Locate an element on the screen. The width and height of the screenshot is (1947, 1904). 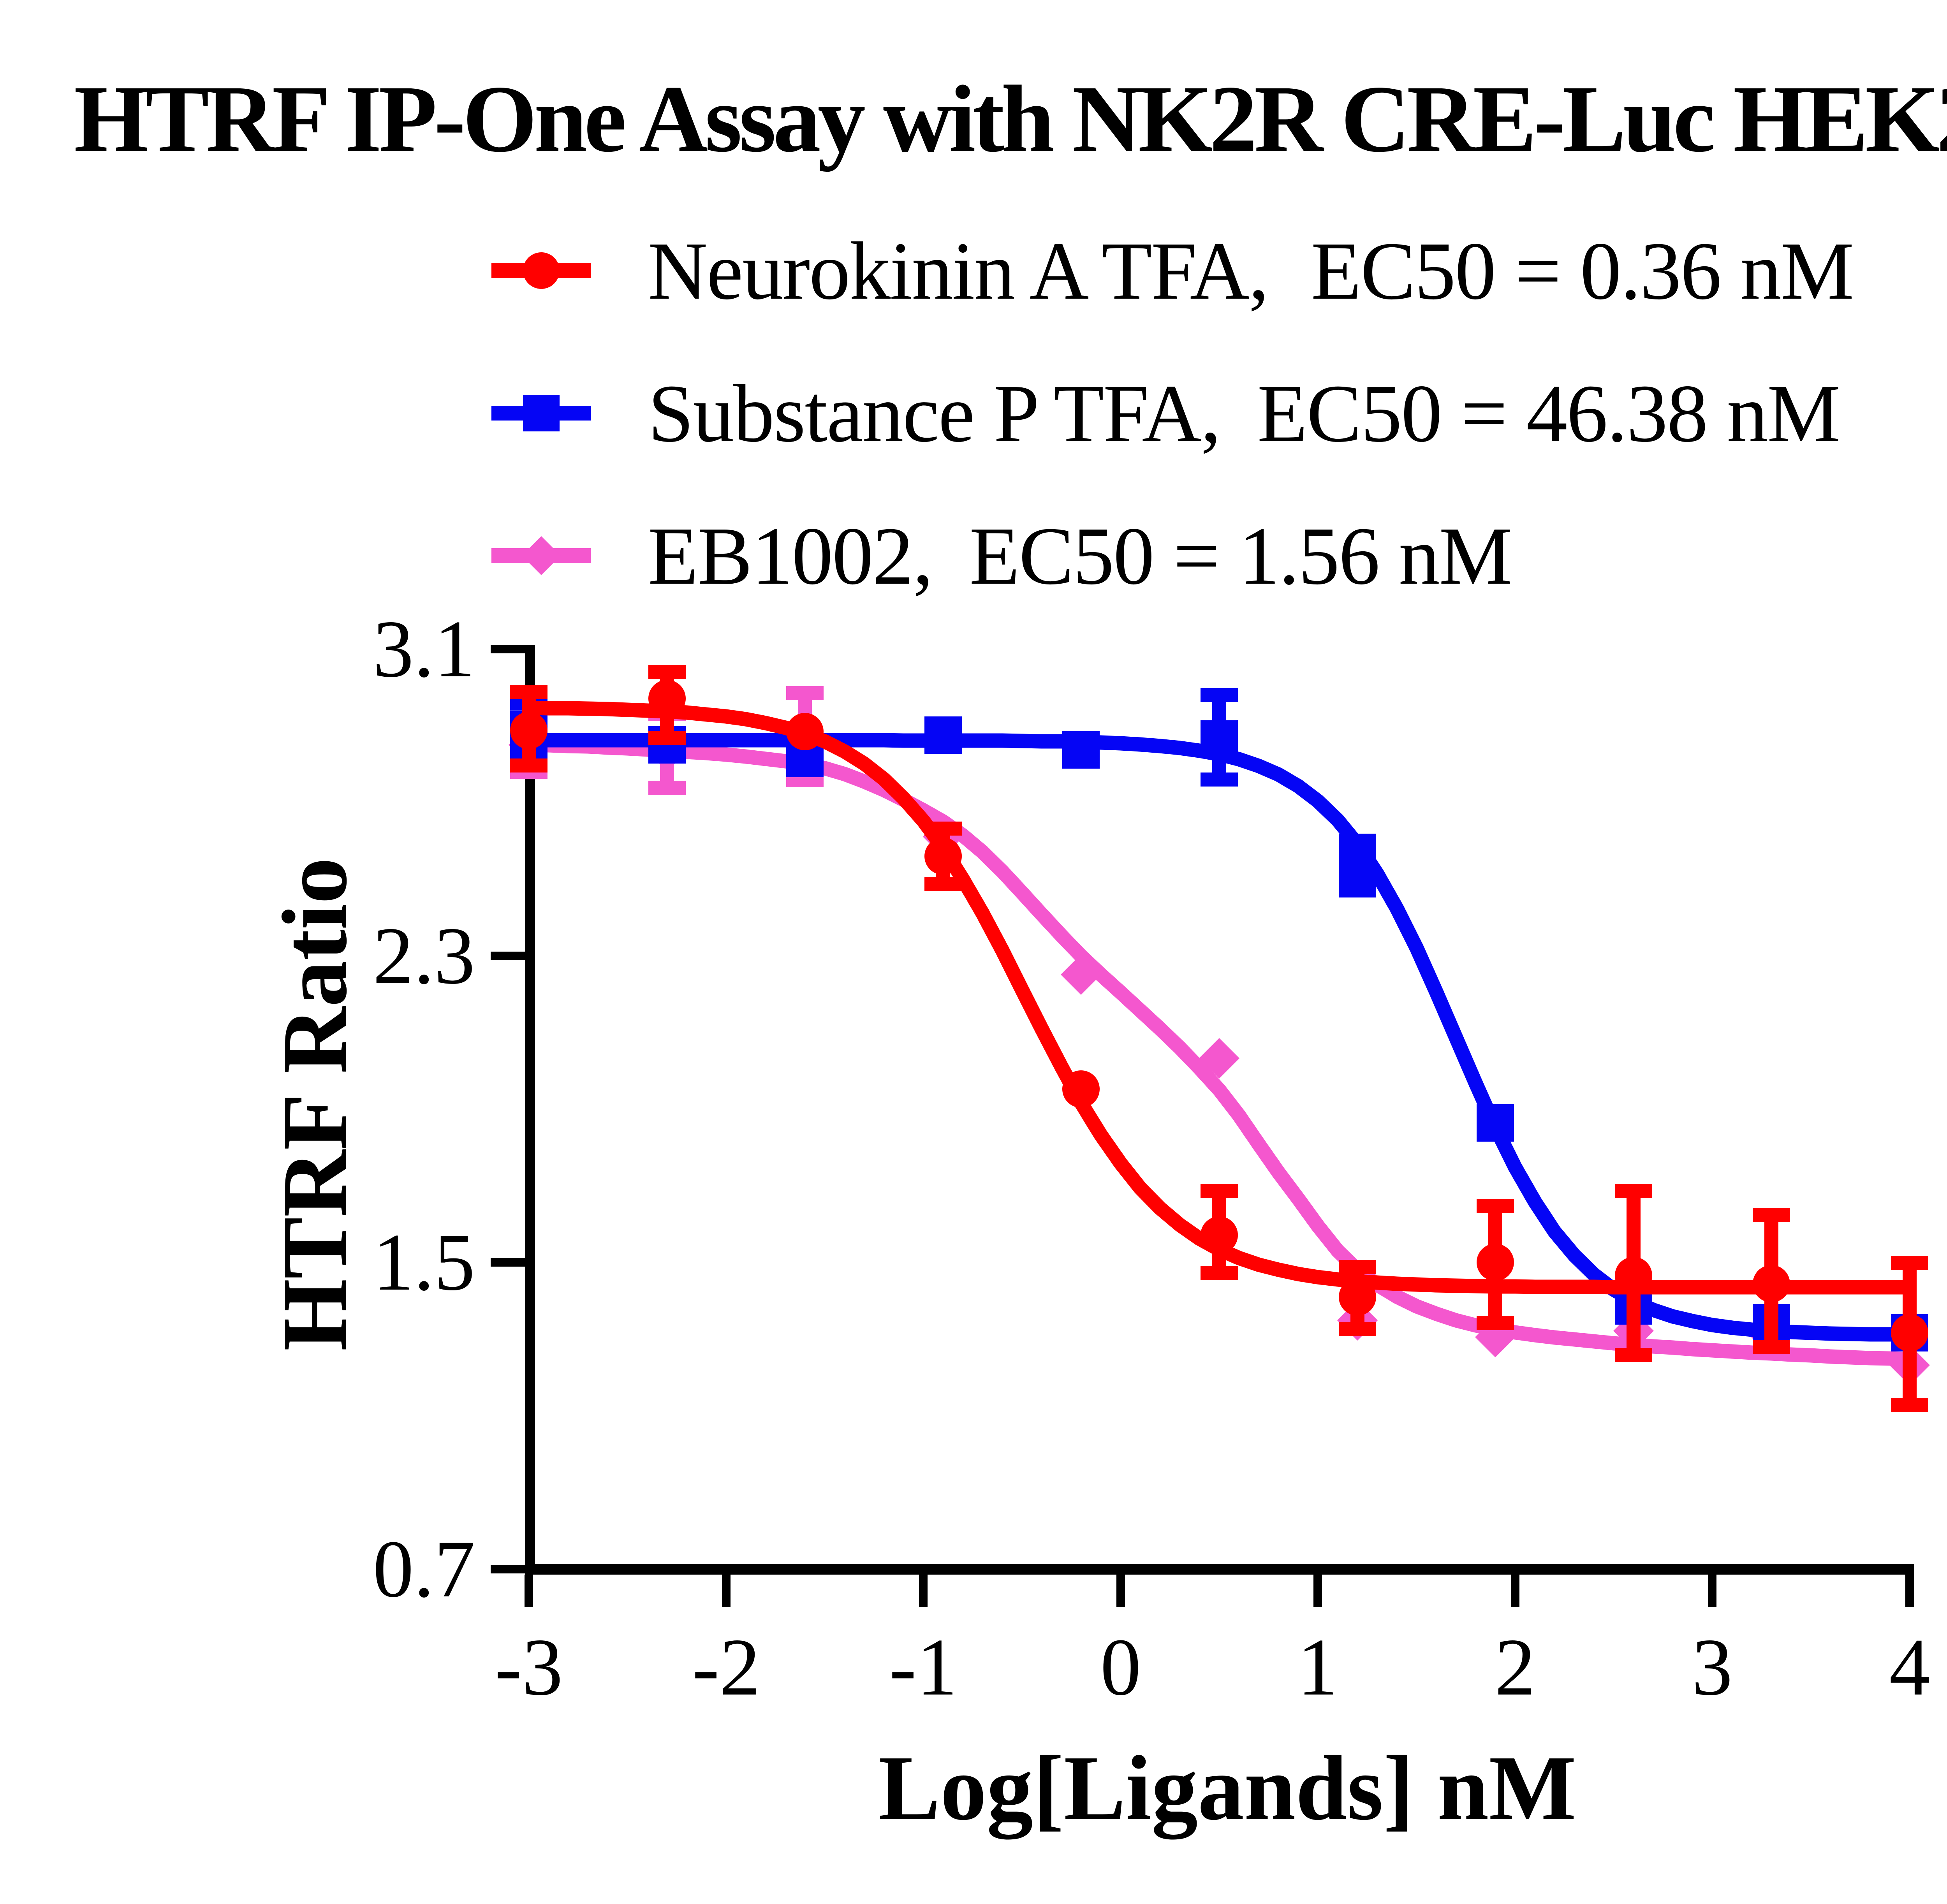
svg-text:Neurokinin A TFA,EC50 = 0.36 n: Neurokinin A TFA, EC50 = 0.36 nM is located at coordinates (1251, 271).